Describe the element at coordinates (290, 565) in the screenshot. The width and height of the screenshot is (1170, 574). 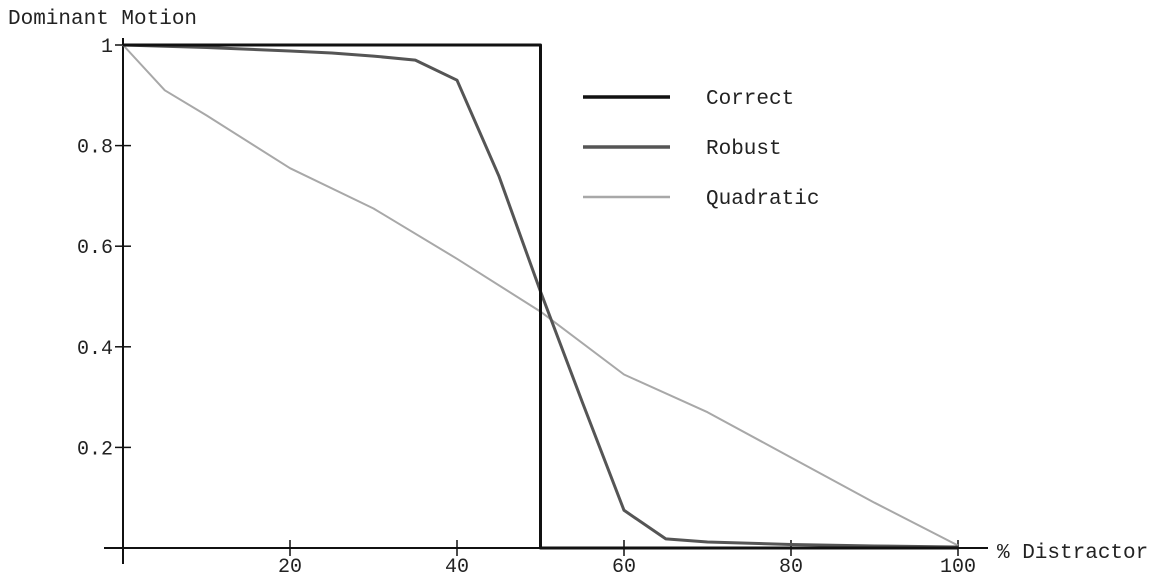
I see `x-tick-label: 20` at that location.